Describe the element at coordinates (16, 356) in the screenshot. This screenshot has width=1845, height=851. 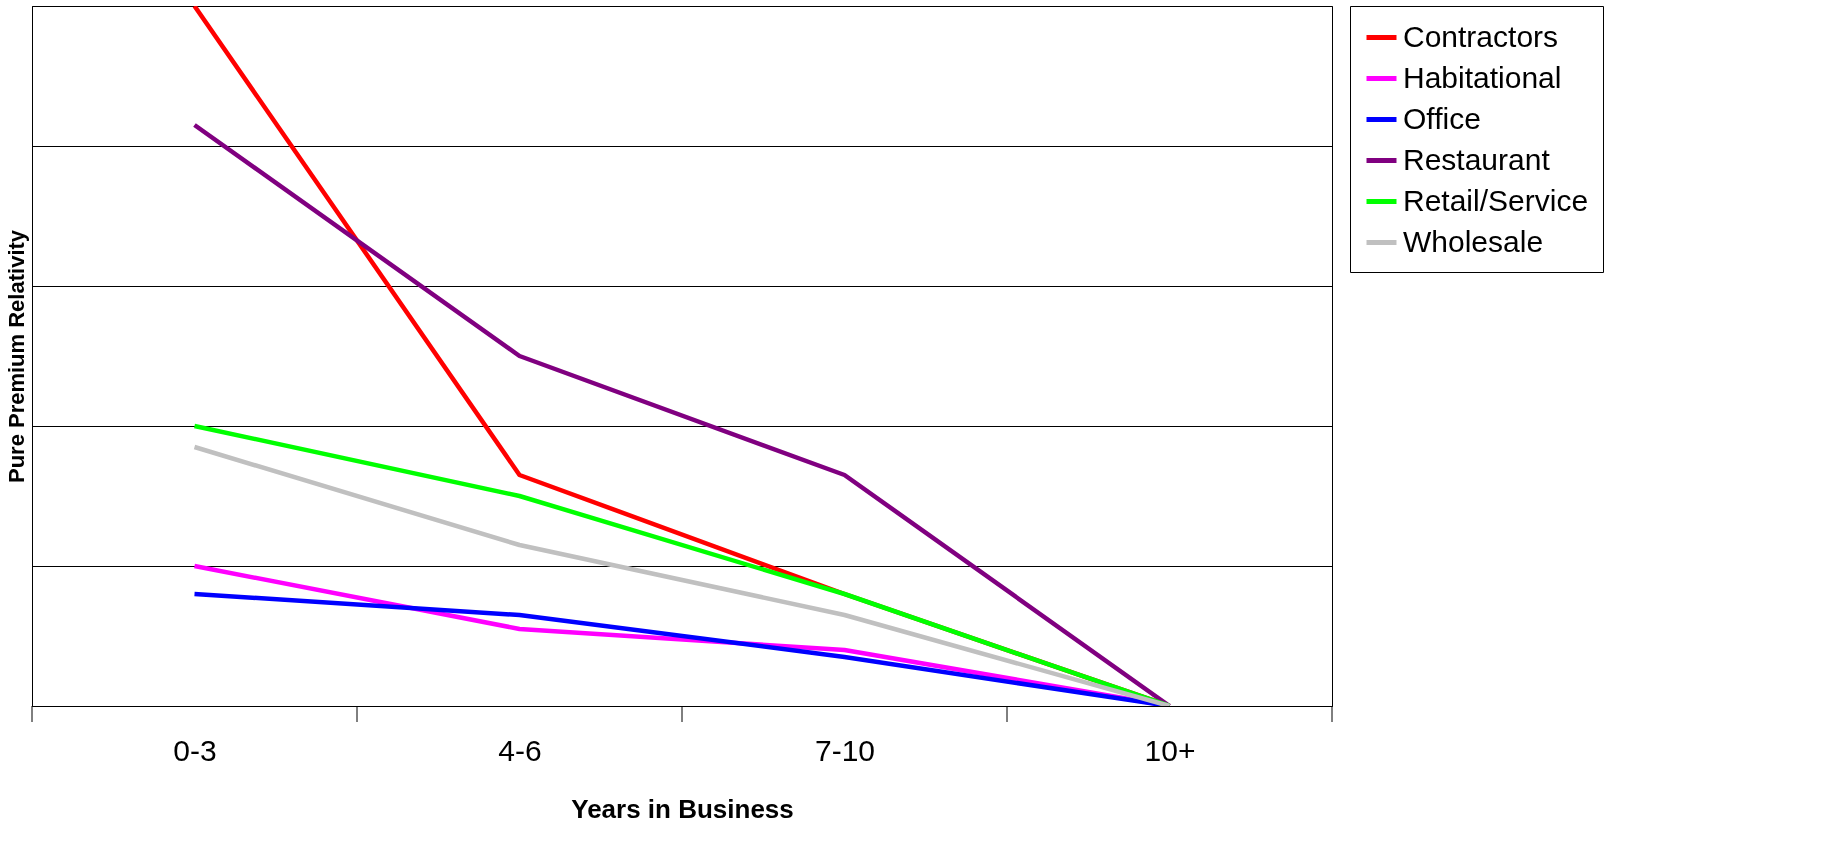
I see `y-axis-title: Pure Premium Relativity` at that location.